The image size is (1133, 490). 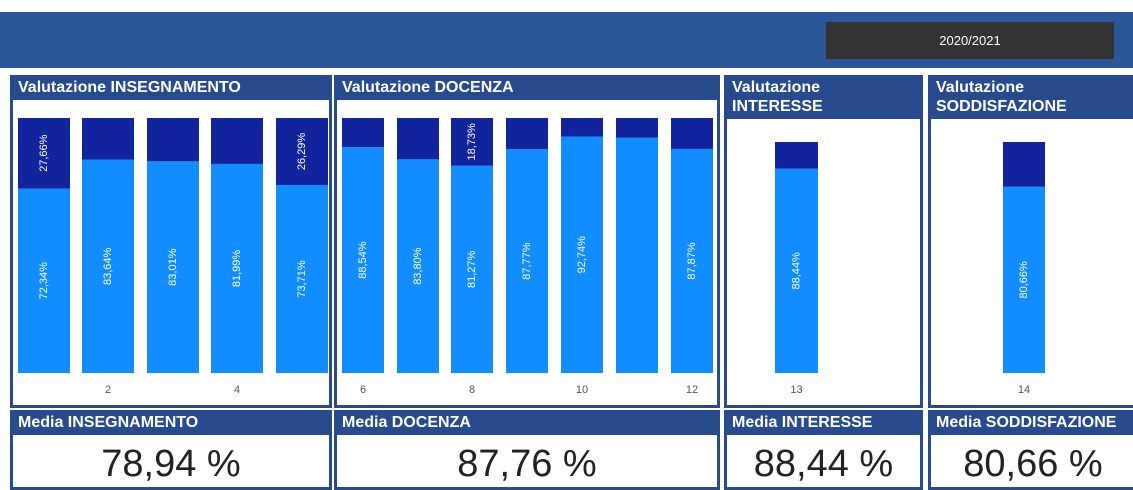 I want to click on x-tick-label: 8, so click(x=472, y=390).